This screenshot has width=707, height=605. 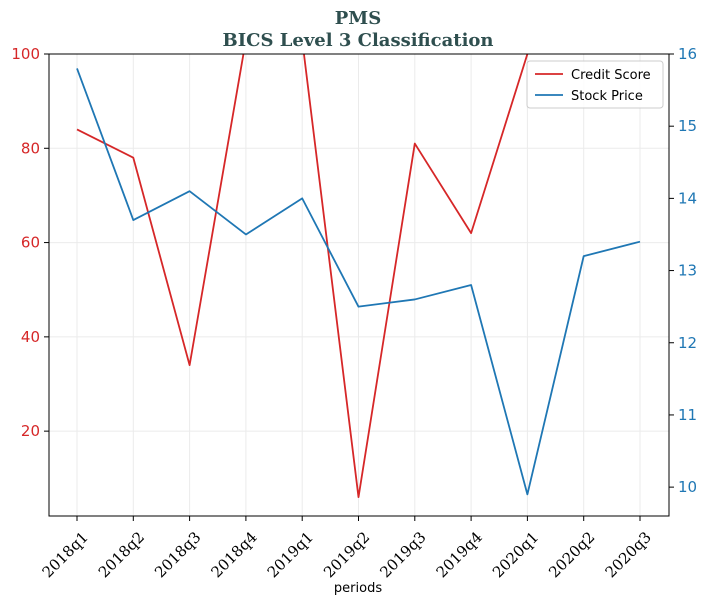 I want to click on legend: Credit Score Stock Price, so click(x=595, y=84).